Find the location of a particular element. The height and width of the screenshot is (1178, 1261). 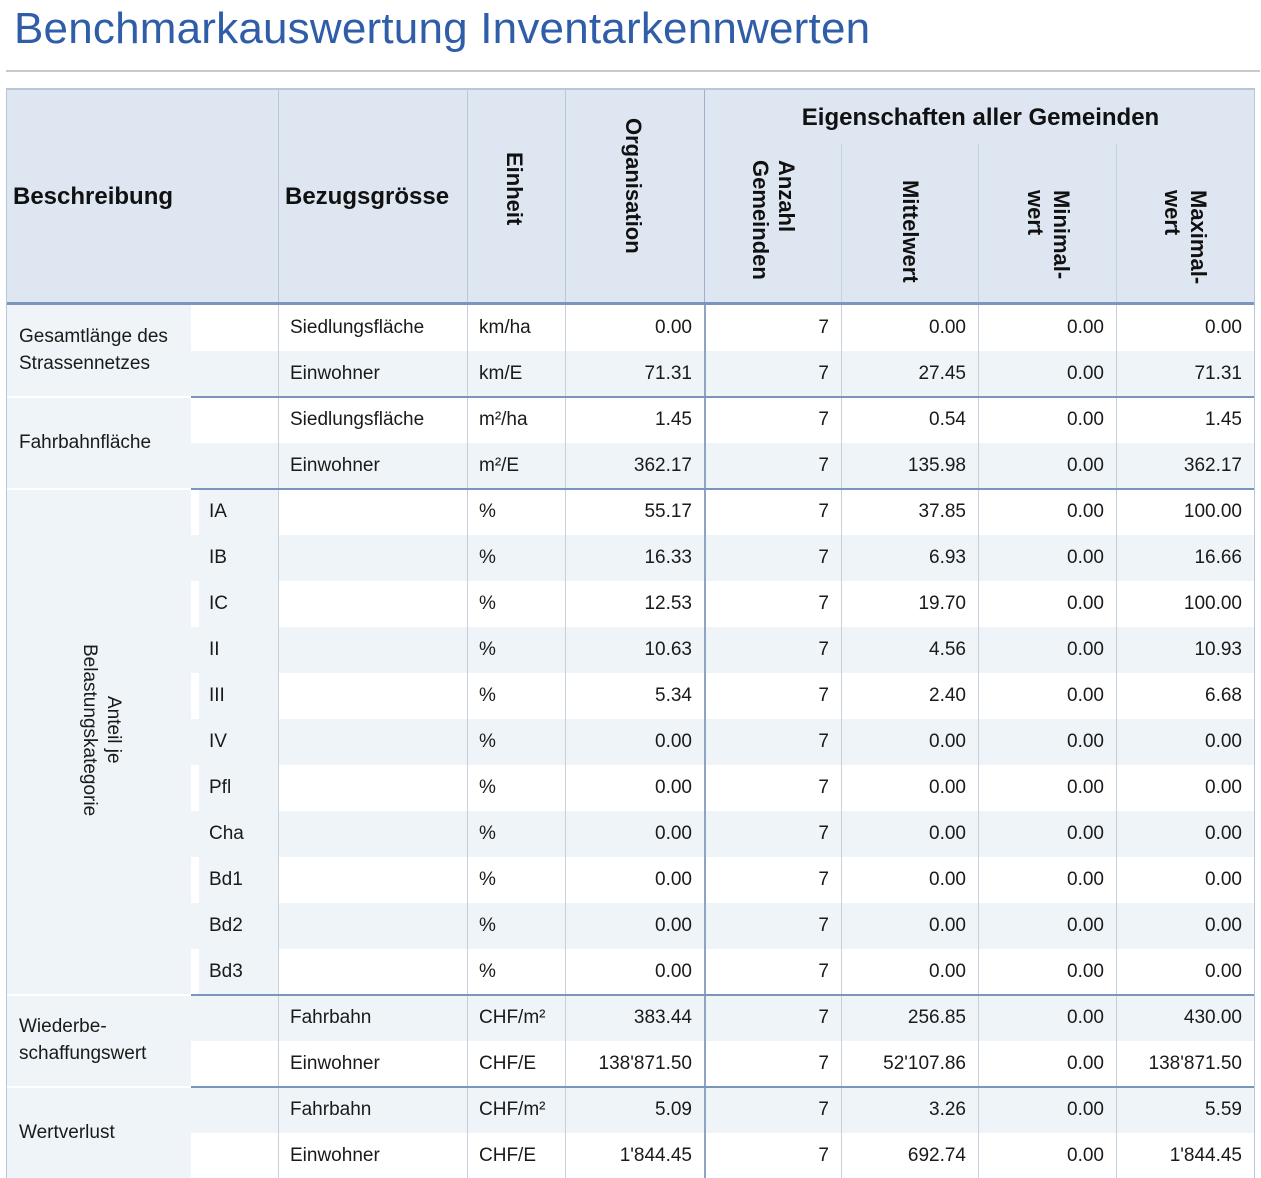

group-wiederbeschaffungswert: Wiederbe- schaffungswert is located at coordinates (99, 1041).